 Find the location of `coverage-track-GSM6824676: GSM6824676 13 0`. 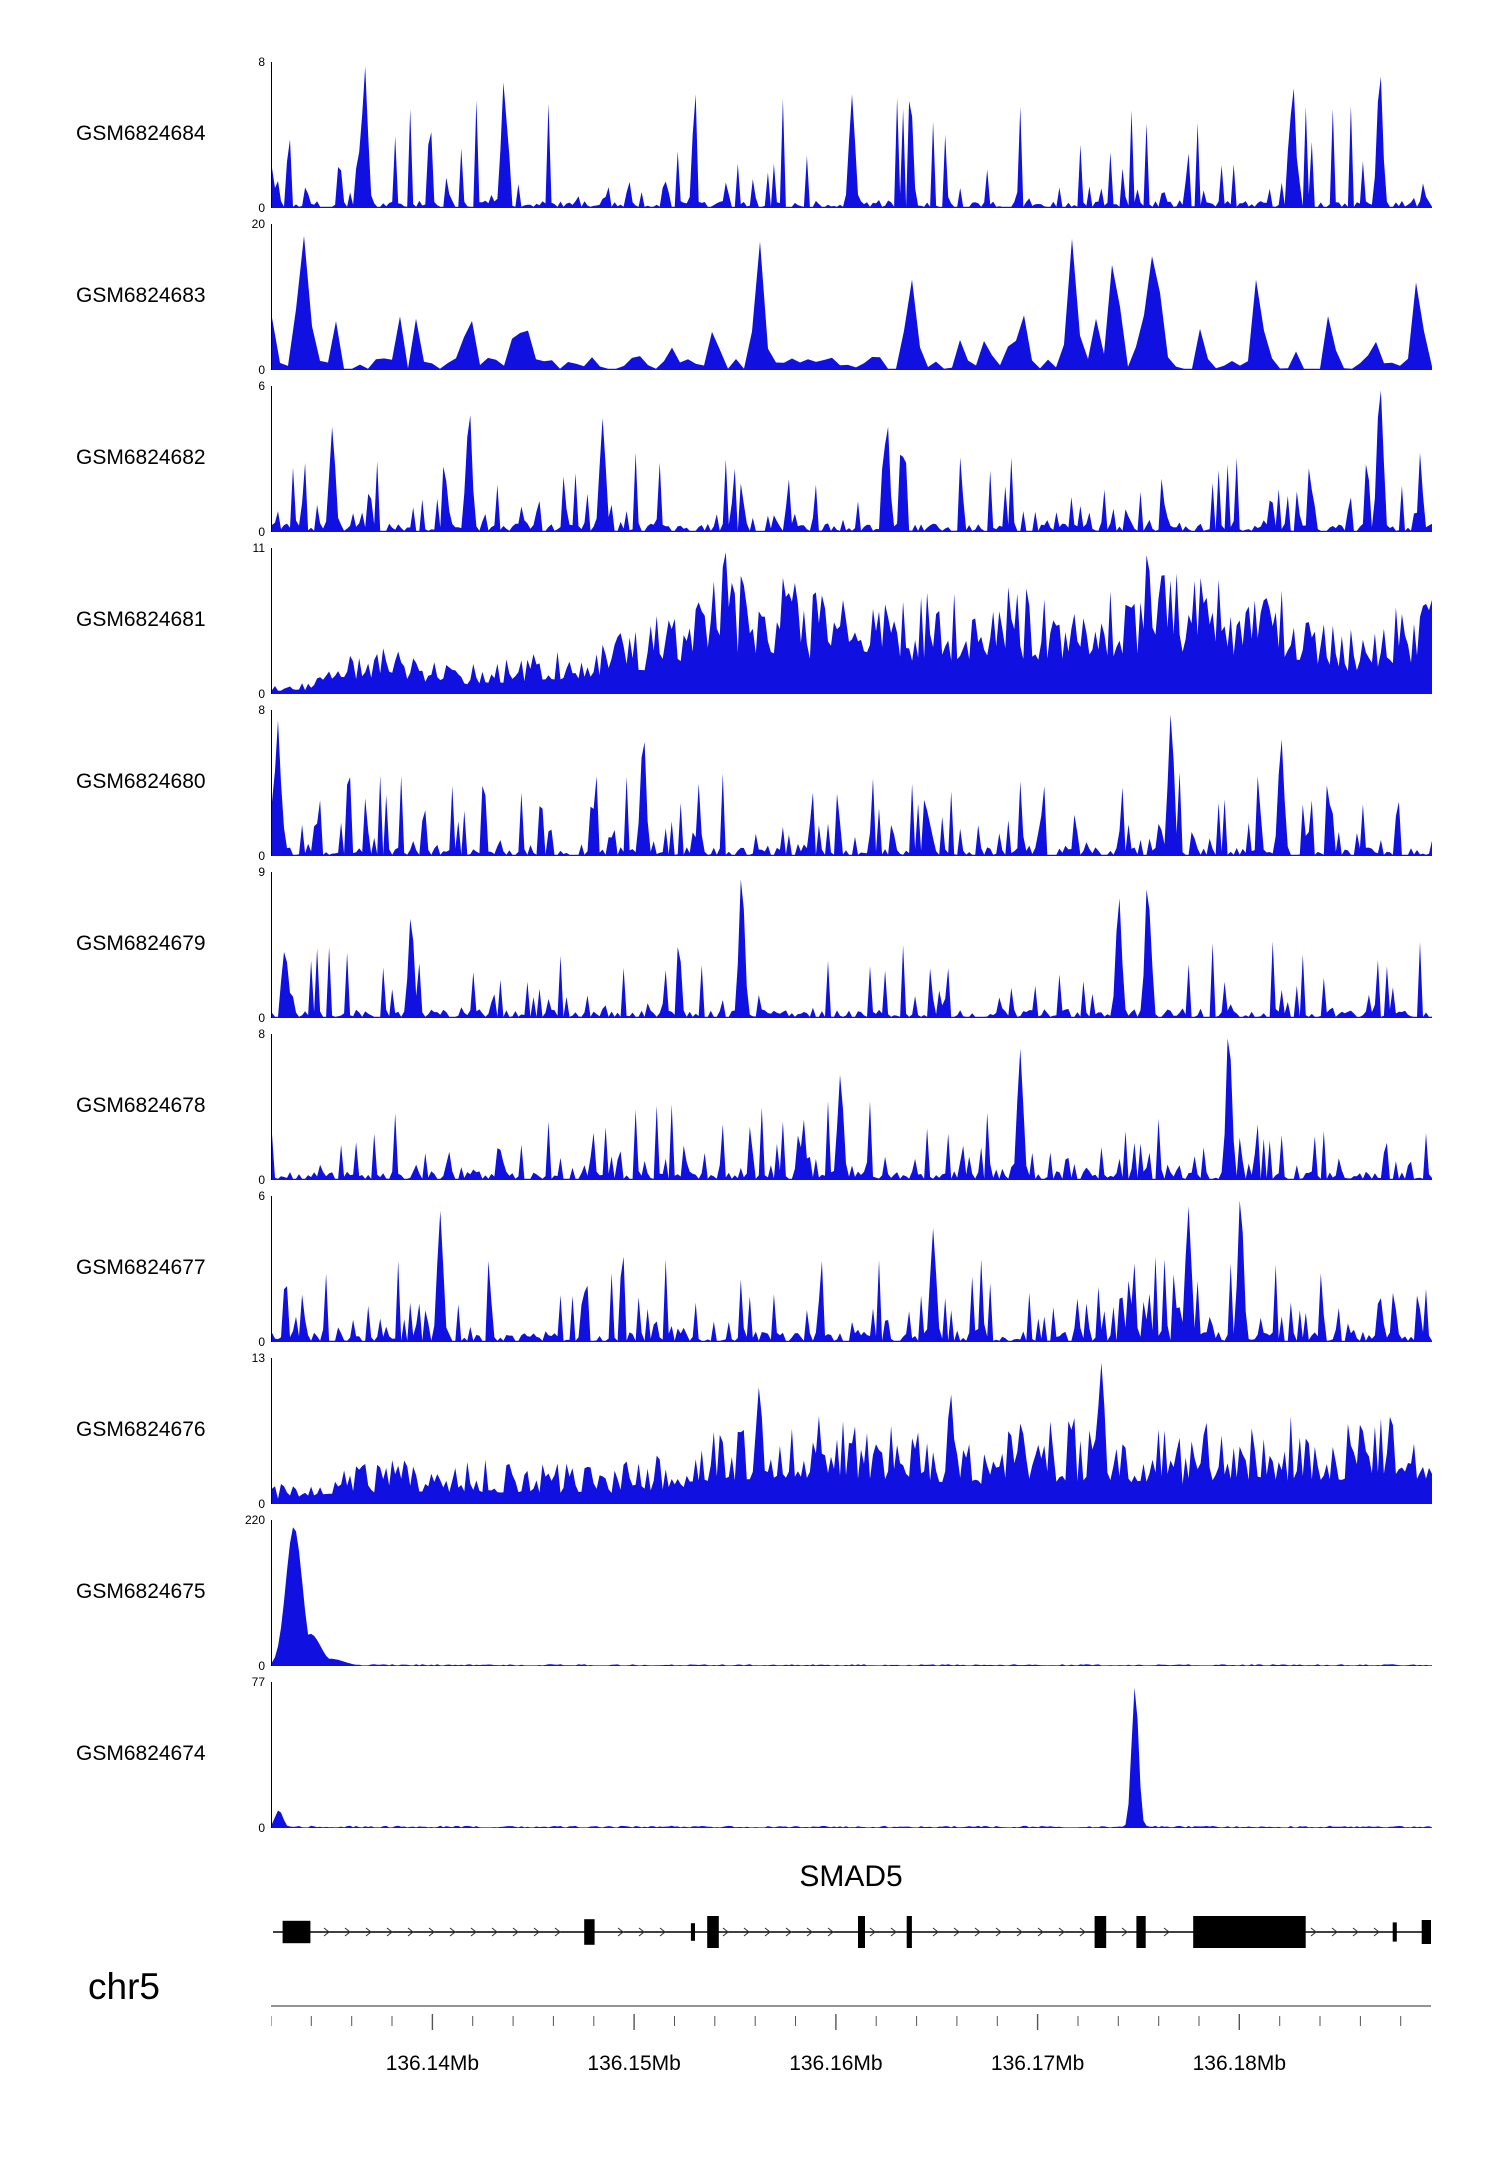

coverage-track-GSM6824676: GSM6824676 13 0 is located at coordinates (750, 1431).